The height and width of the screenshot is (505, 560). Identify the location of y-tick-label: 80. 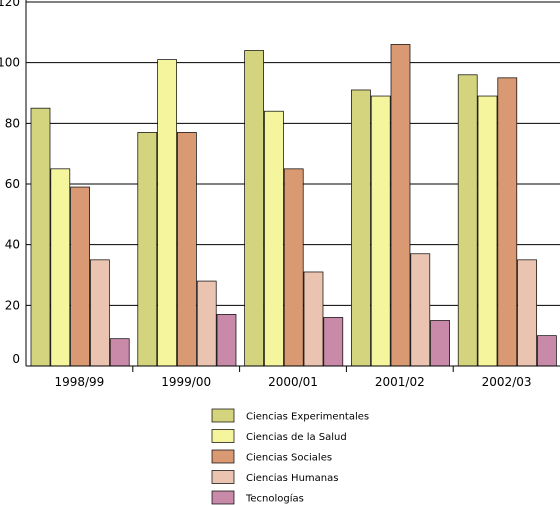
(12, 123).